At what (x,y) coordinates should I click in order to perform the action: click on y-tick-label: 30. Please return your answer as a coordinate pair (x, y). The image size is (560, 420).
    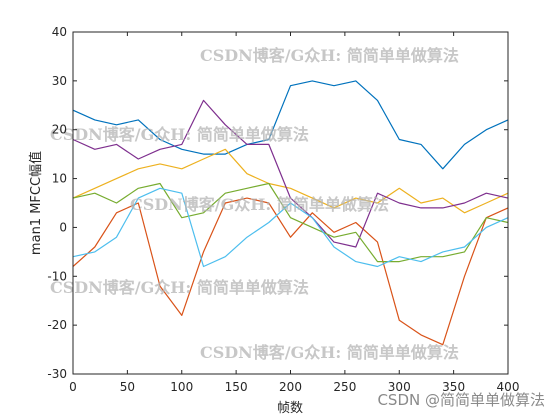
    Looking at the image, I should click on (59, 81).